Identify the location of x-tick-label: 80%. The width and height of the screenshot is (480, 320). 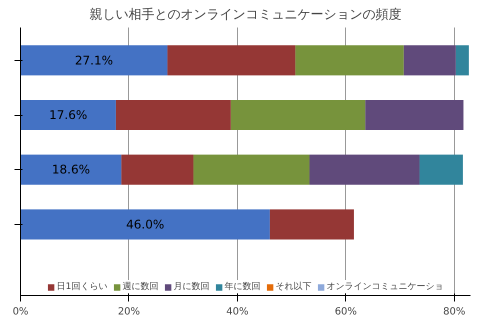
(454, 312).